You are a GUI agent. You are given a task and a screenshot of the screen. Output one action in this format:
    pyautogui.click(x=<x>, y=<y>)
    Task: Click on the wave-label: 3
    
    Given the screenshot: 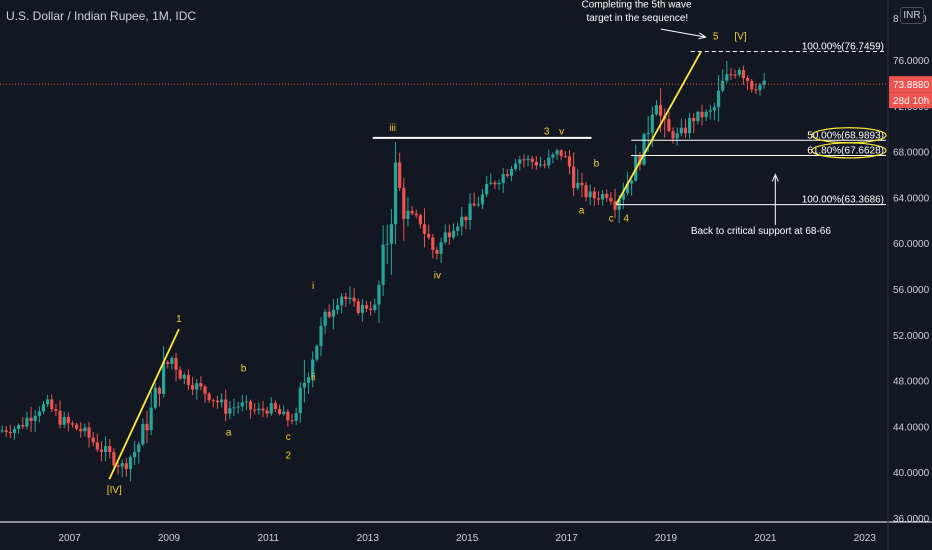 What is the action you would take?
    pyautogui.click(x=547, y=131)
    